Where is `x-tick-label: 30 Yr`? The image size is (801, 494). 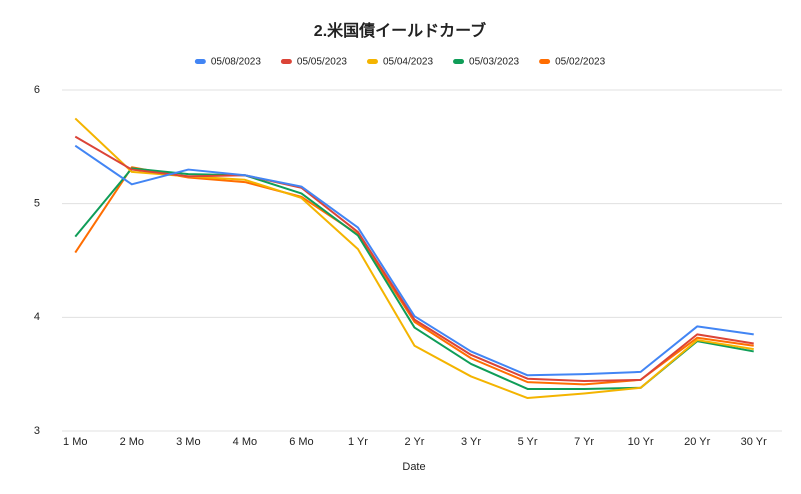
x-tick-label: 30 Yr is located at coordinates (754, 442).